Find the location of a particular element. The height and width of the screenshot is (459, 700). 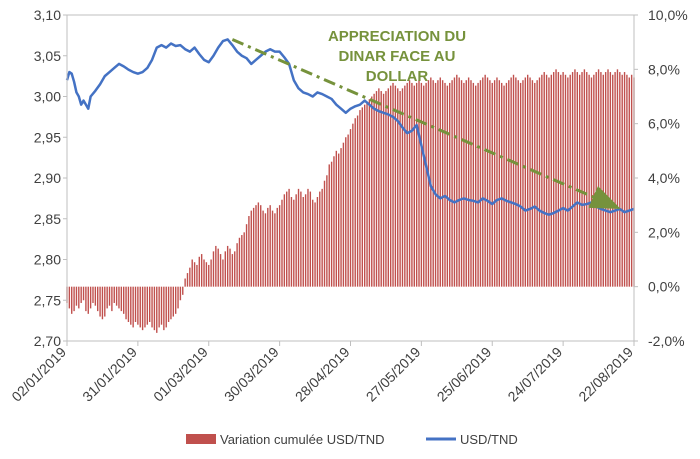

x-tick-0: 02/01/2019 is located at coordinates (38, 374).